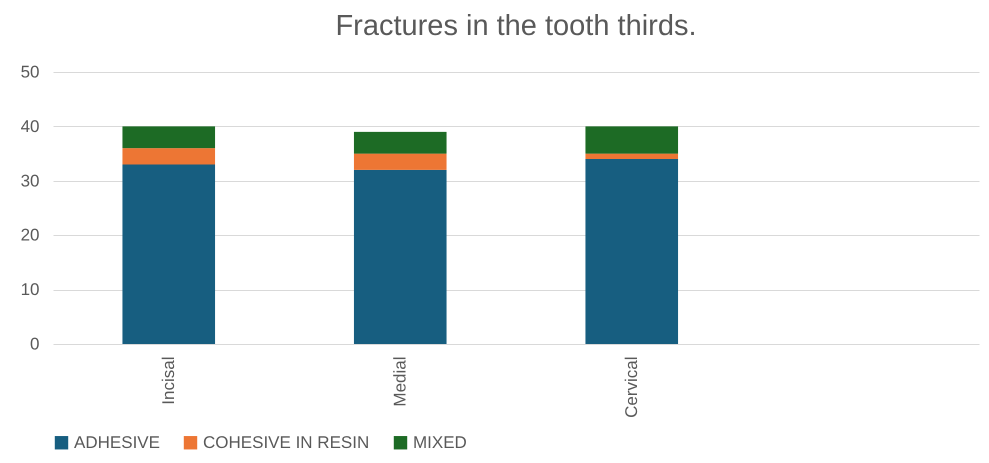  I want to click on y-tick-label: 30, so click(30, 180).